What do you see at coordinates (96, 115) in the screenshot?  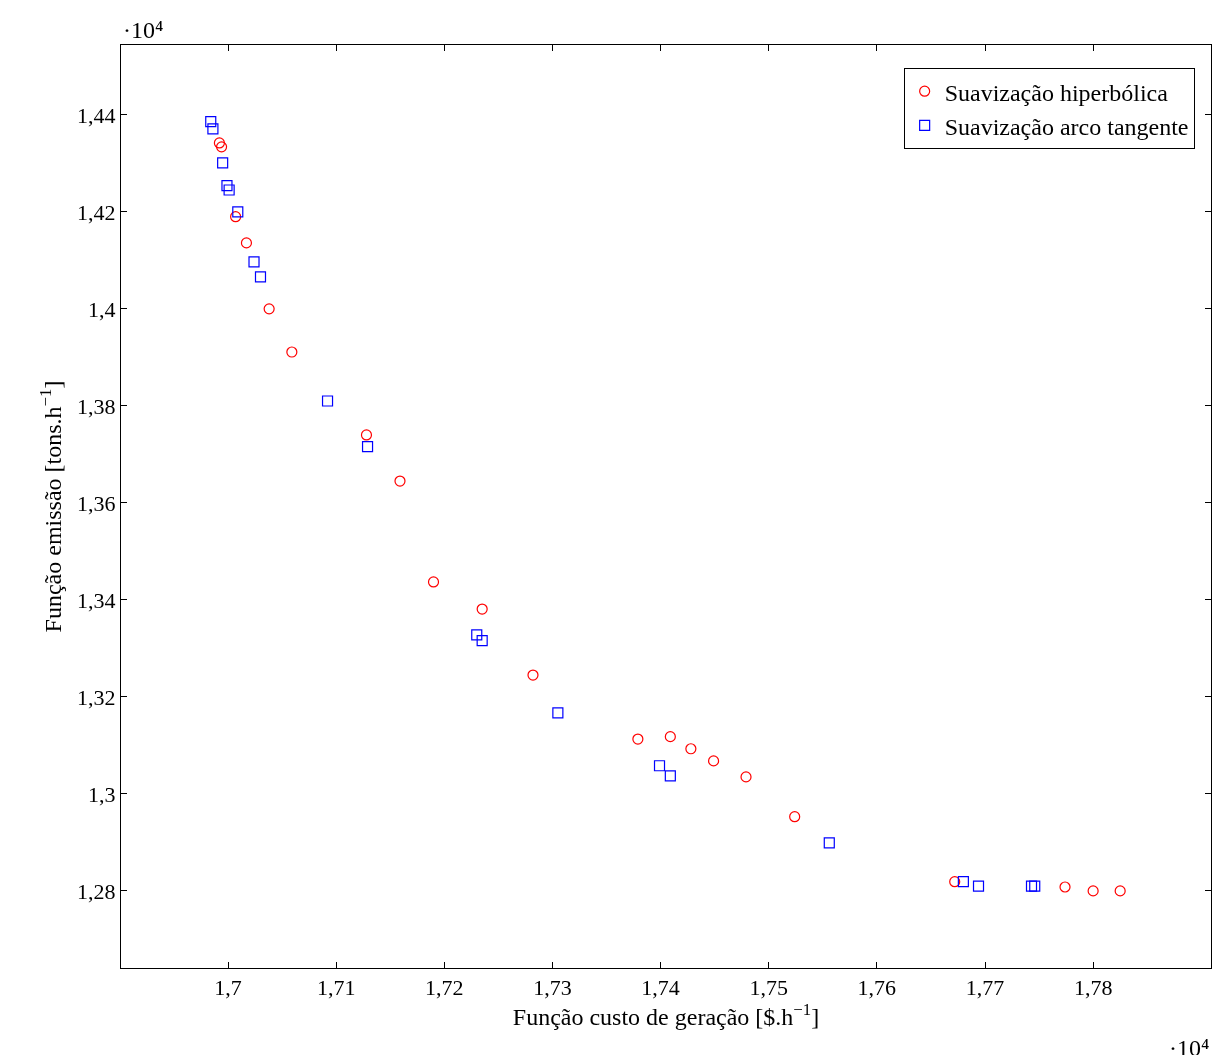 I see `y-tick-label: 1,44` at bounding box center [96, 115].